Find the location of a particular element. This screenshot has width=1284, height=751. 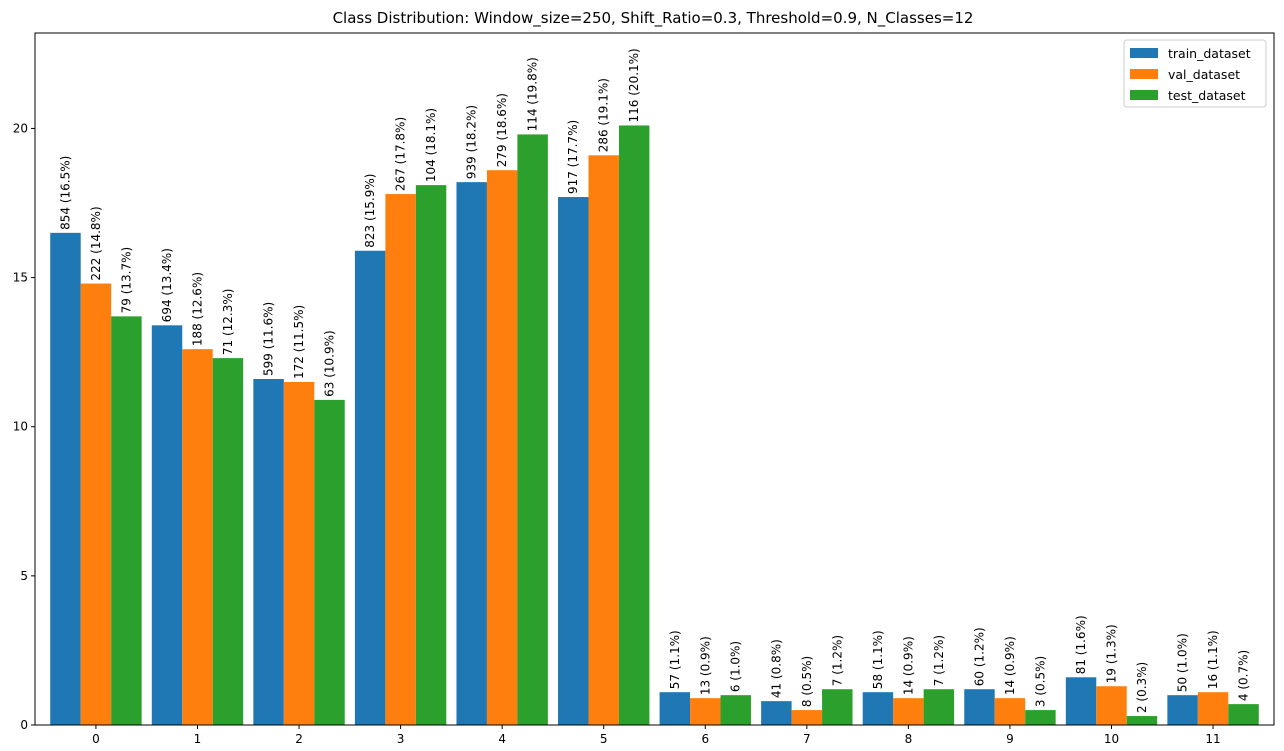

data-label-val_dataset-0: 222 (14.8%) is located at coordinates (96, 243).